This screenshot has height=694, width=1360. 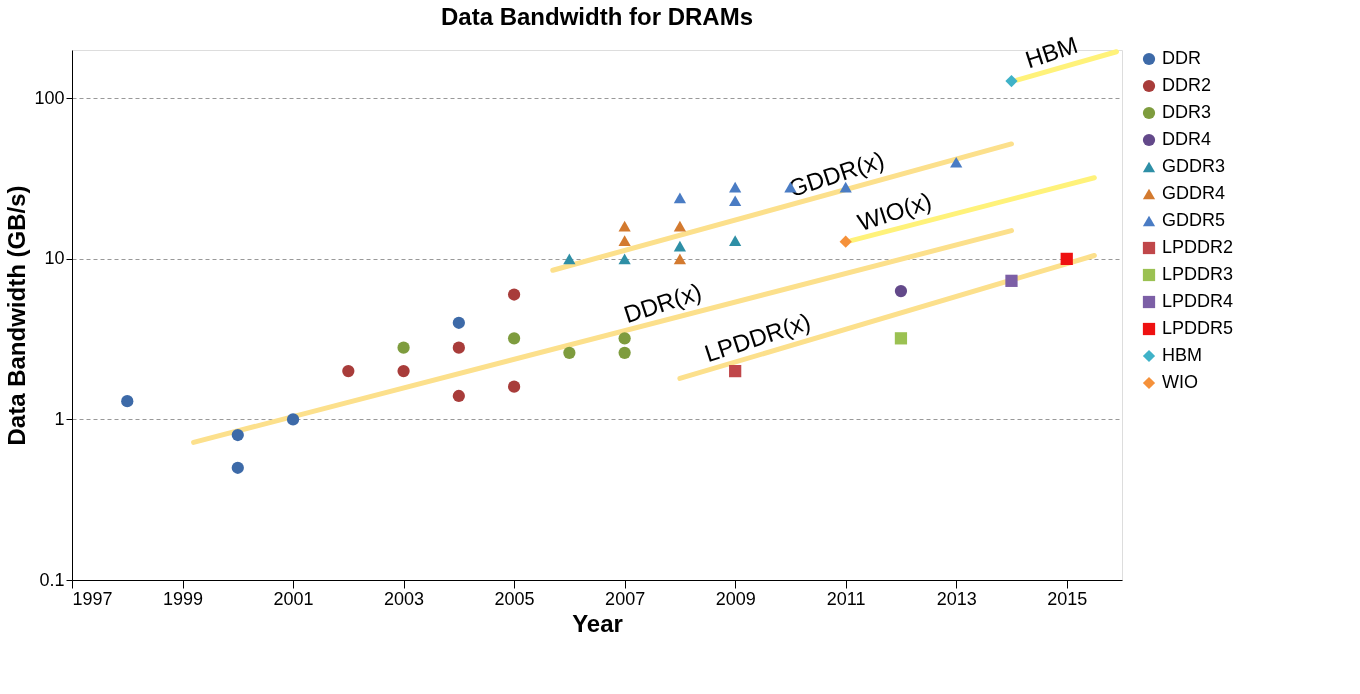 I want to click on text: DDR(x), so click(x=662, y=303).